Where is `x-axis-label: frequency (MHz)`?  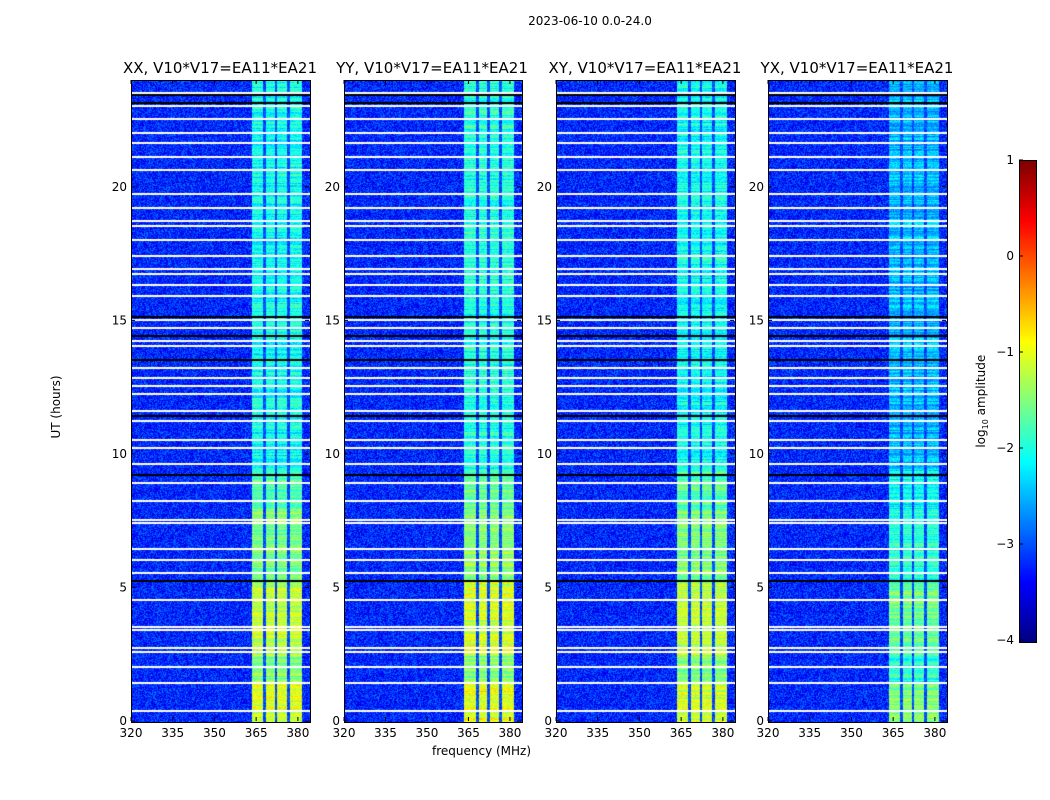 x-axis-label: frequency (MHz) is located at coordinates (482, 751).